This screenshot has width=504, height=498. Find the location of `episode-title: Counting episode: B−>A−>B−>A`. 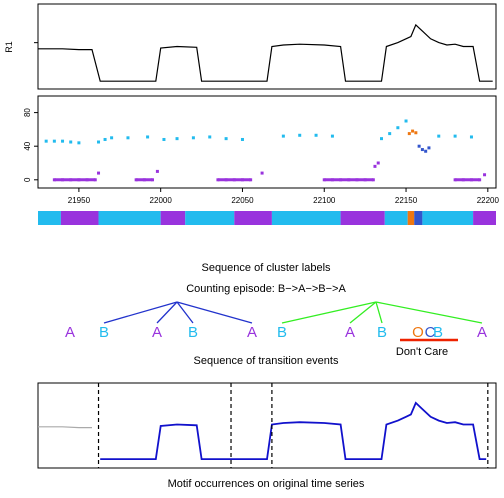

episode-title: Counting episode: B−>A−>B−>A is located at coordinates (266, 289).